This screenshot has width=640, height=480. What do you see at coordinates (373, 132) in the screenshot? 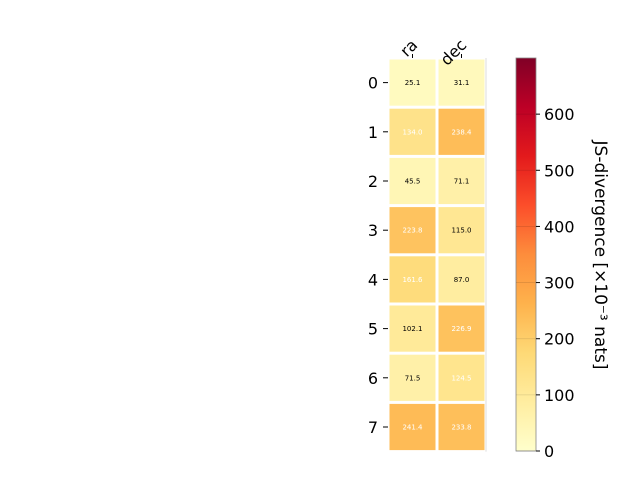
I see `y-tick-label: 1` at bounding box center [373, 132].